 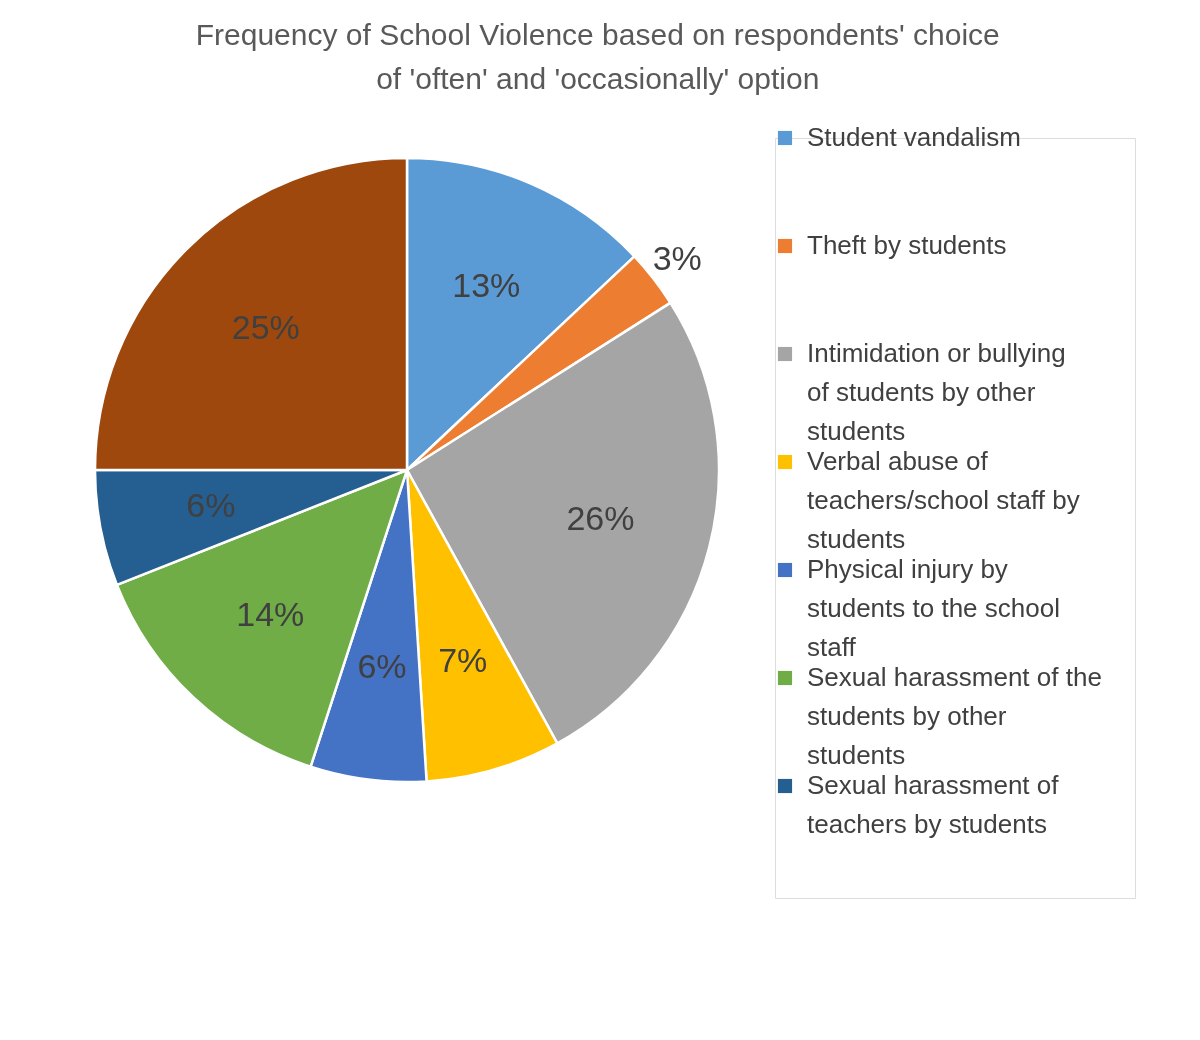 What do you see at coordinates (463, 659) in the screenshot?
I see `data-label: 7%` at bounding box center [463, 659].